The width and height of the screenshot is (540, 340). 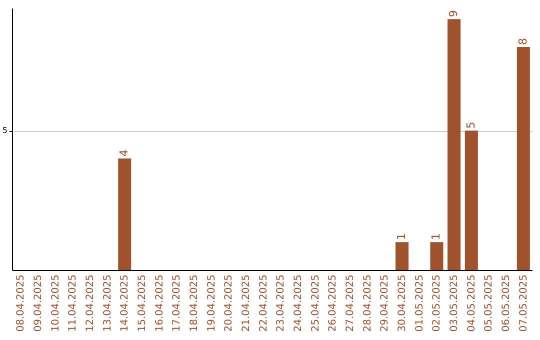 I want to click on x-tick-label: 17.04.2025, so click(x=177, y=303).